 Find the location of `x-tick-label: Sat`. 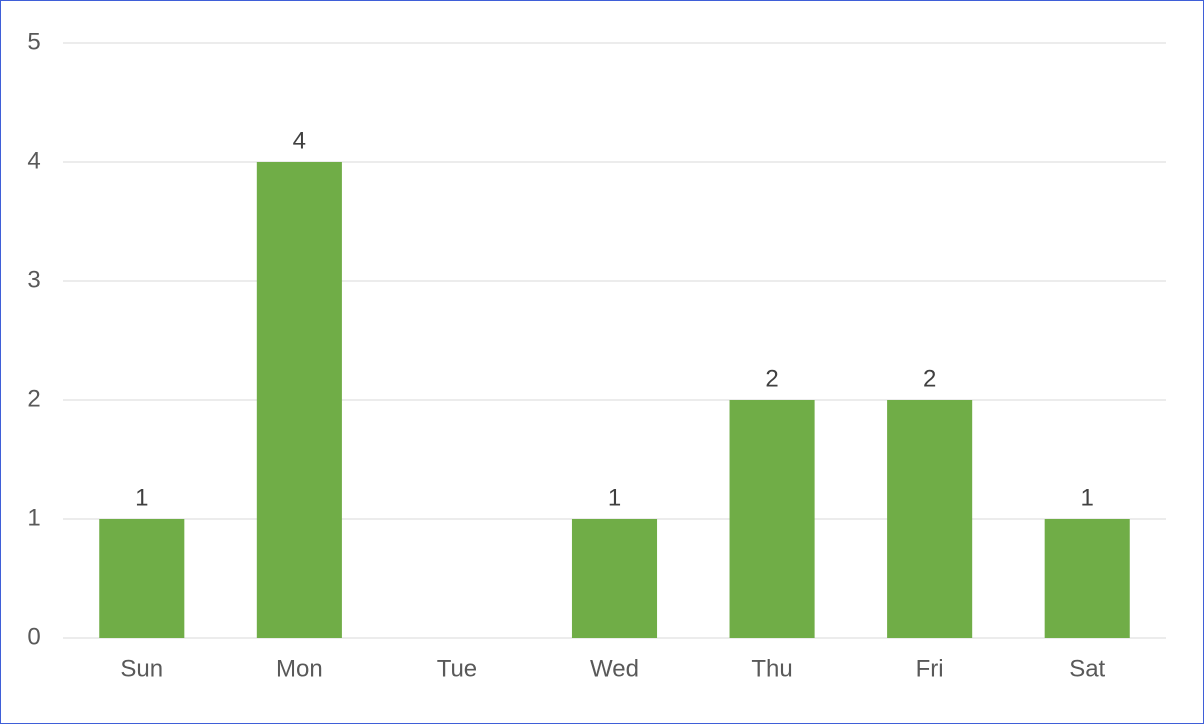

x-tick-label: Sat is located at coordinates (1087, 668).